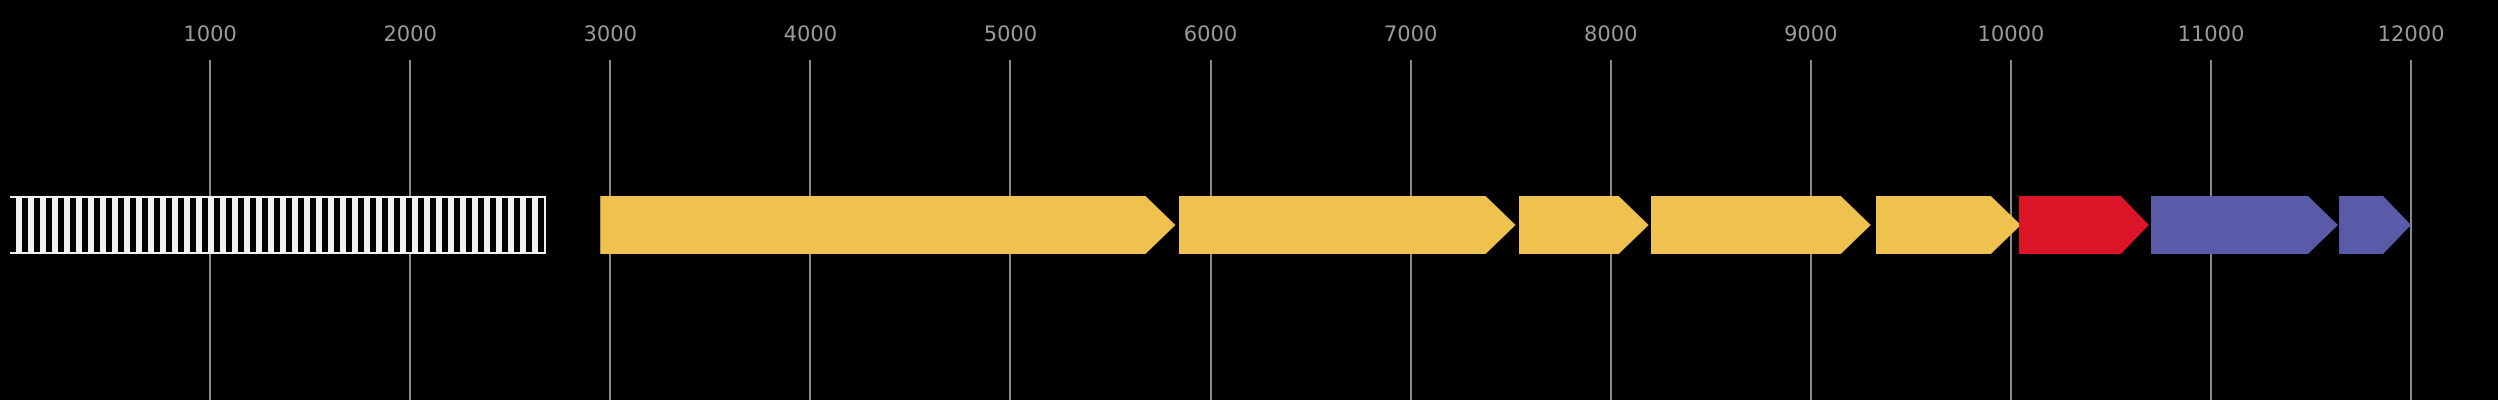 The width and height of the screenshot is (2498, 400). What do you see at coordinates (1210, 34) in the screenshot?
I see `axis-tick-label: 6000` at bounding box center [1210, 34].